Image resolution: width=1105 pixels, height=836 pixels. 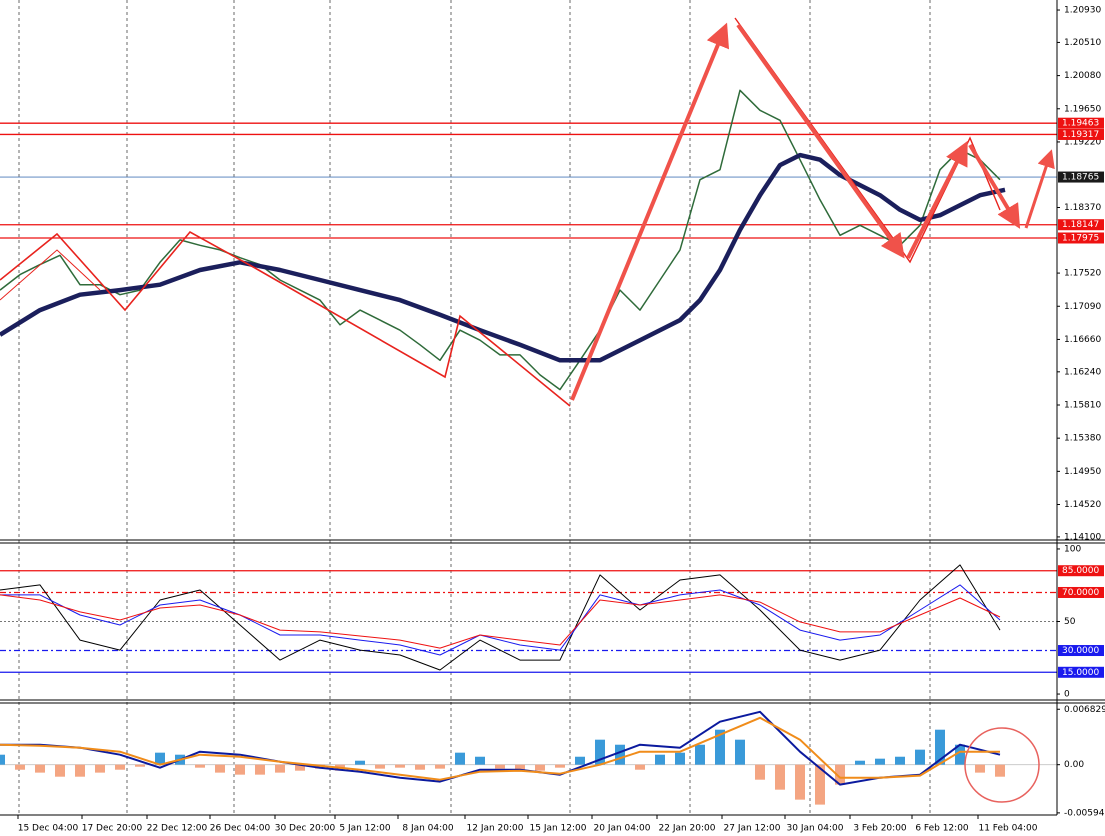 I want to click on y-tick-label: 0, so click(x=1067, y=695).